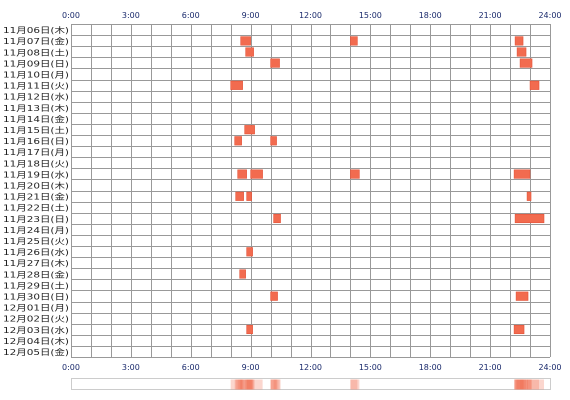 The width and height of the screenshot is (570, 400). I want to click on day-row-label: 11月25日(火), so click(36, 241).